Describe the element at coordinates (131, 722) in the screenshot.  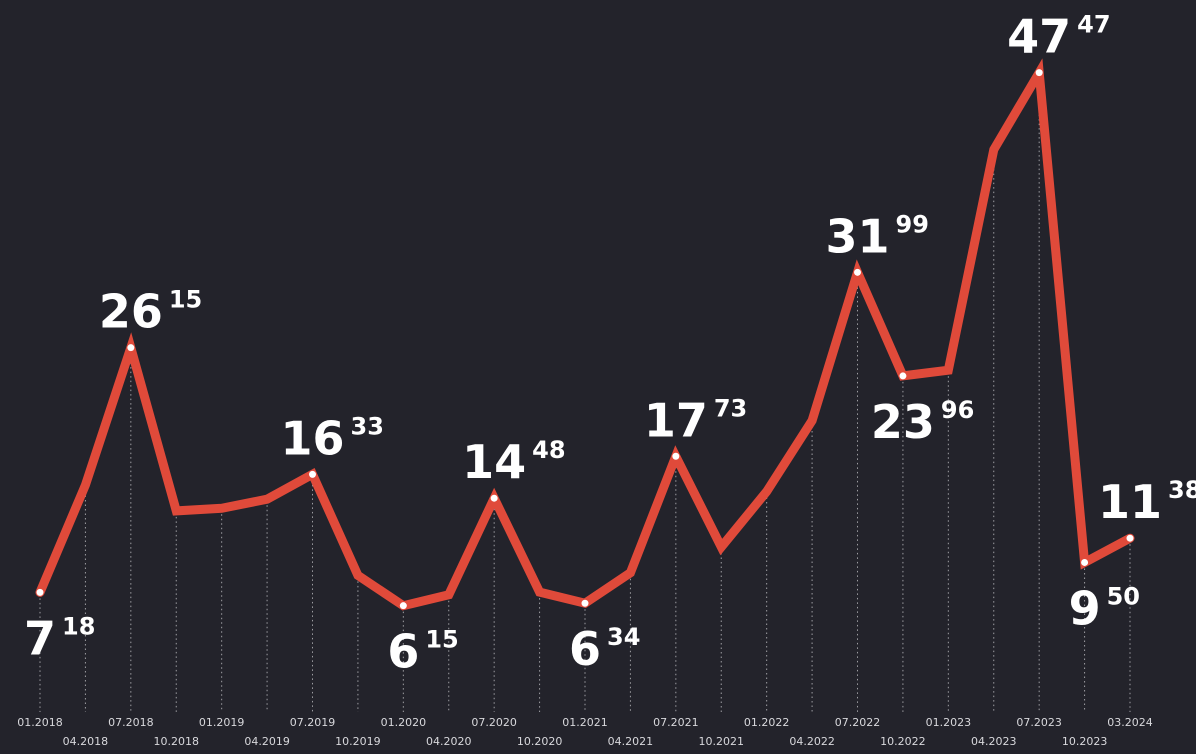
I see `x-tick-label-07.2018: 07.2018` at that location.